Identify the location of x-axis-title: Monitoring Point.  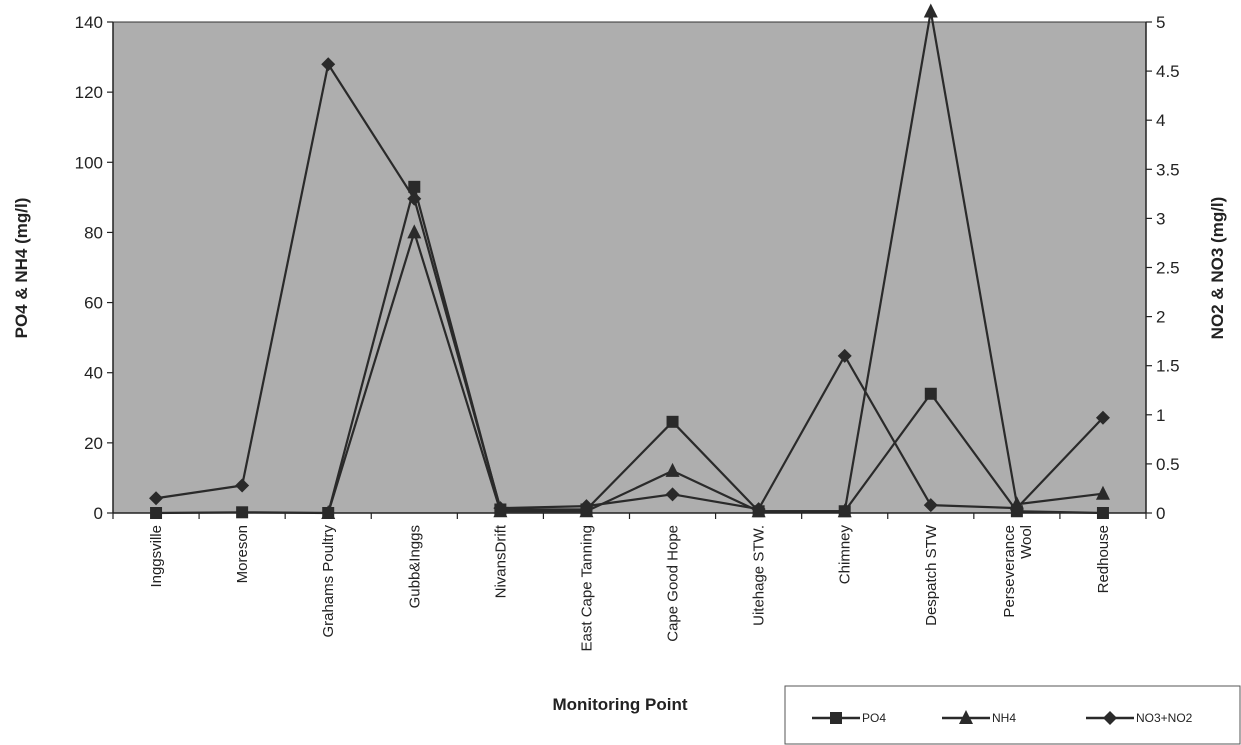
(619, 704).